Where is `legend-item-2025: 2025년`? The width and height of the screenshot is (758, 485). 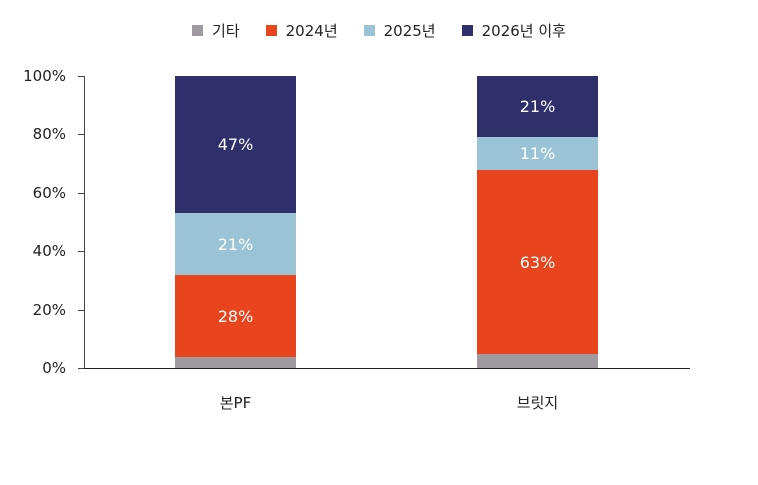
legend-item-2025: 2025년 is located at coordinates (399, 30).